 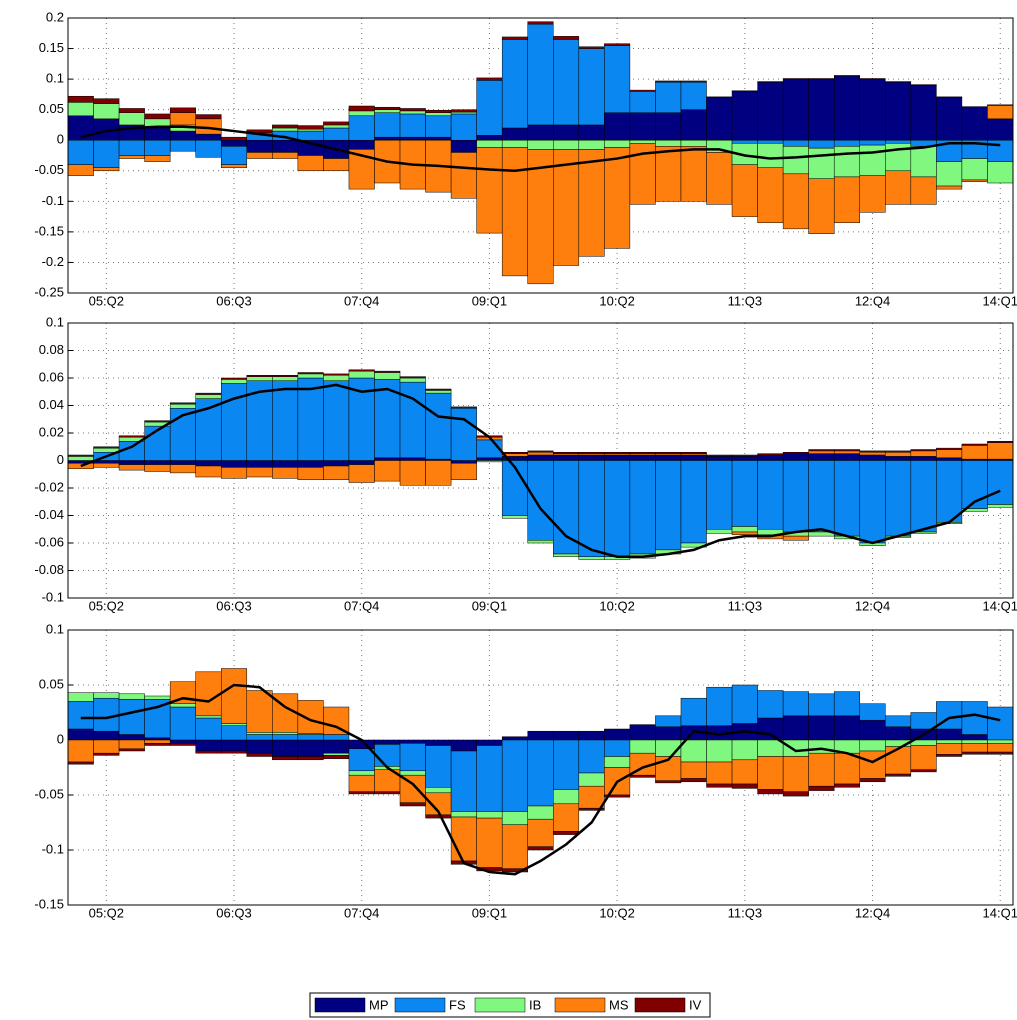 I want to click on y-tick-label: -0.02, so click(x=49, y=486).